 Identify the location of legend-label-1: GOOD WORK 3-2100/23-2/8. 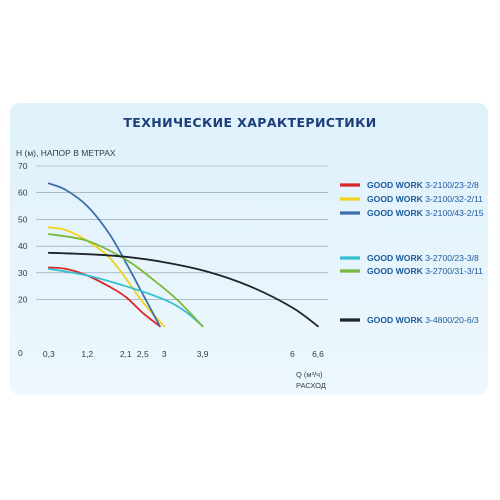
(423, 185).